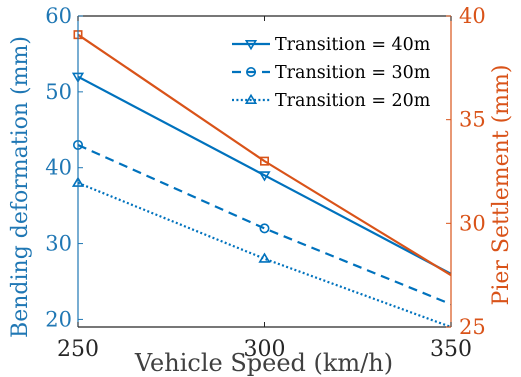 This screenshot has width=521, height=377. Describe the element at coordinates (20, 187) in the screenshot. I see `left-y-axis-label: Bending deformation (mm)` at that location.